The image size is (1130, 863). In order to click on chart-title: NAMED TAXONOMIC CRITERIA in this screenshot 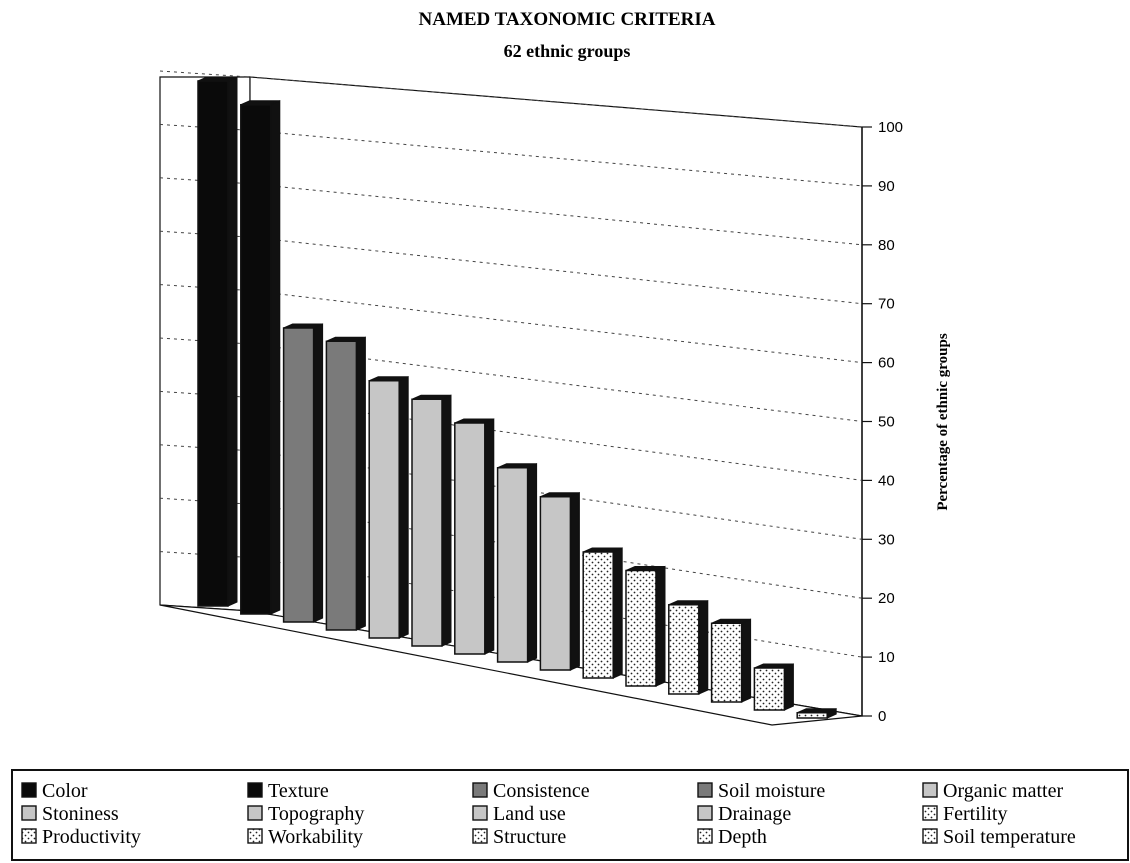, I will do `click(567, 19)`.